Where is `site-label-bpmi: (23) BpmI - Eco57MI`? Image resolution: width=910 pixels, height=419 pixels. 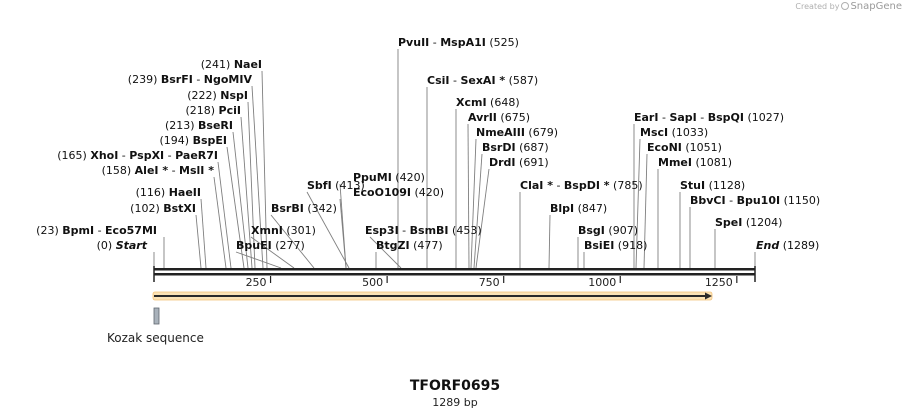
site-label-bpmi: (23) BpmI - Eco57MI is located at coordinates (96, 230).